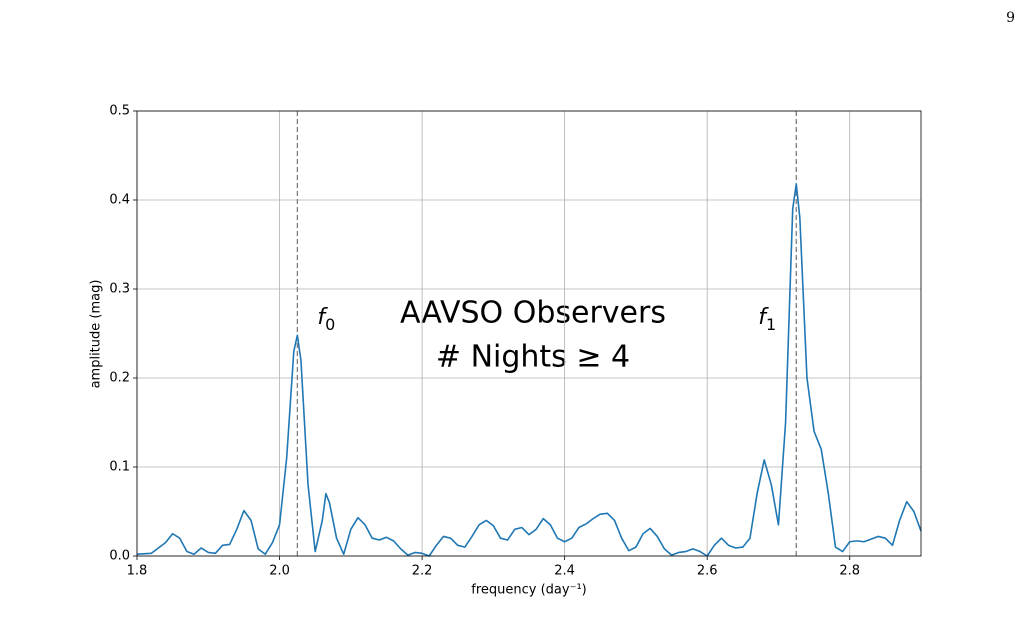 This screenshot has height=639, width=1033. I want to click on y-axis-label: amplitude (mag), so click(96, 334).